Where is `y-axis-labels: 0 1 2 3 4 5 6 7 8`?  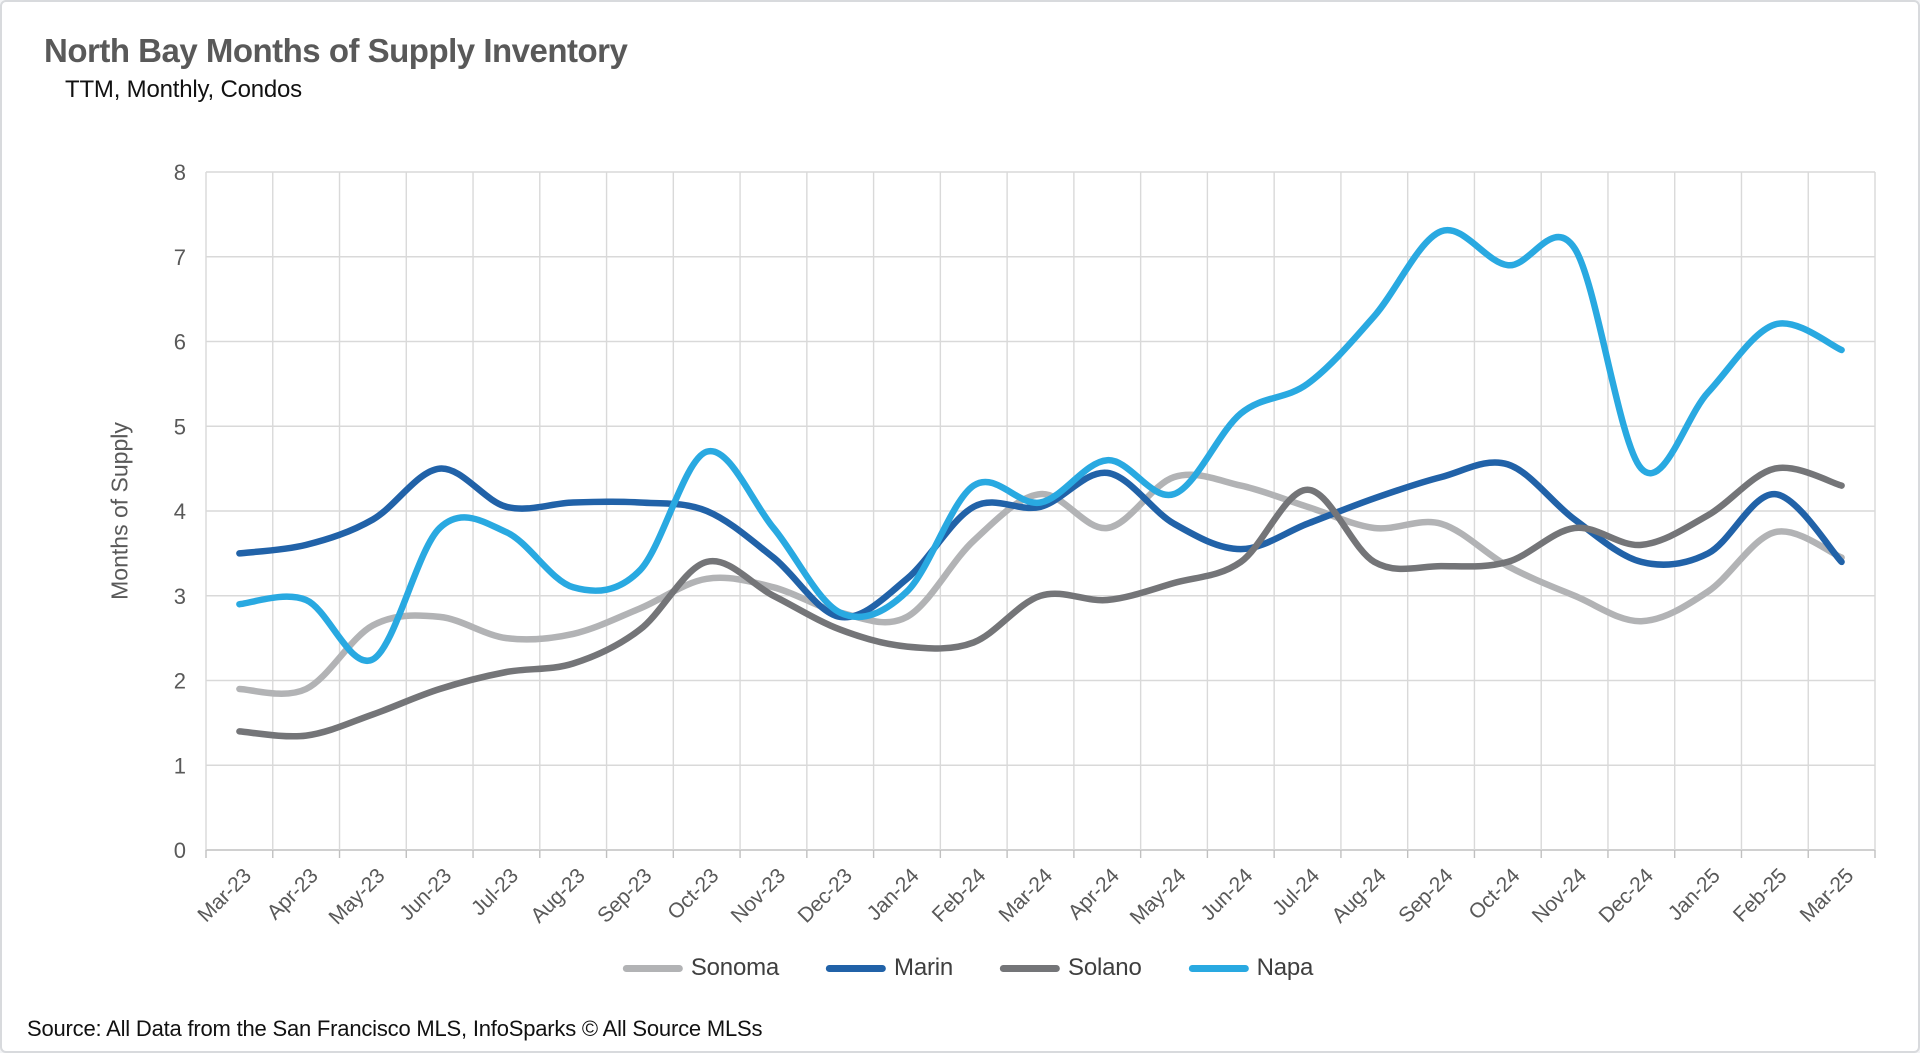 y-axis-labels: 0 1 2 3 4 5 6 7 8 is located at coordinates (180, 511).